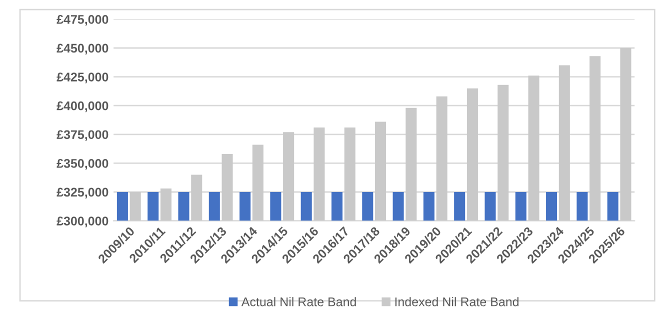  What do you see at coordinates (298, 301) in the screenshot?
I see `legend-label: Actual Nil Rate Band` at bounding box center [298, 301].